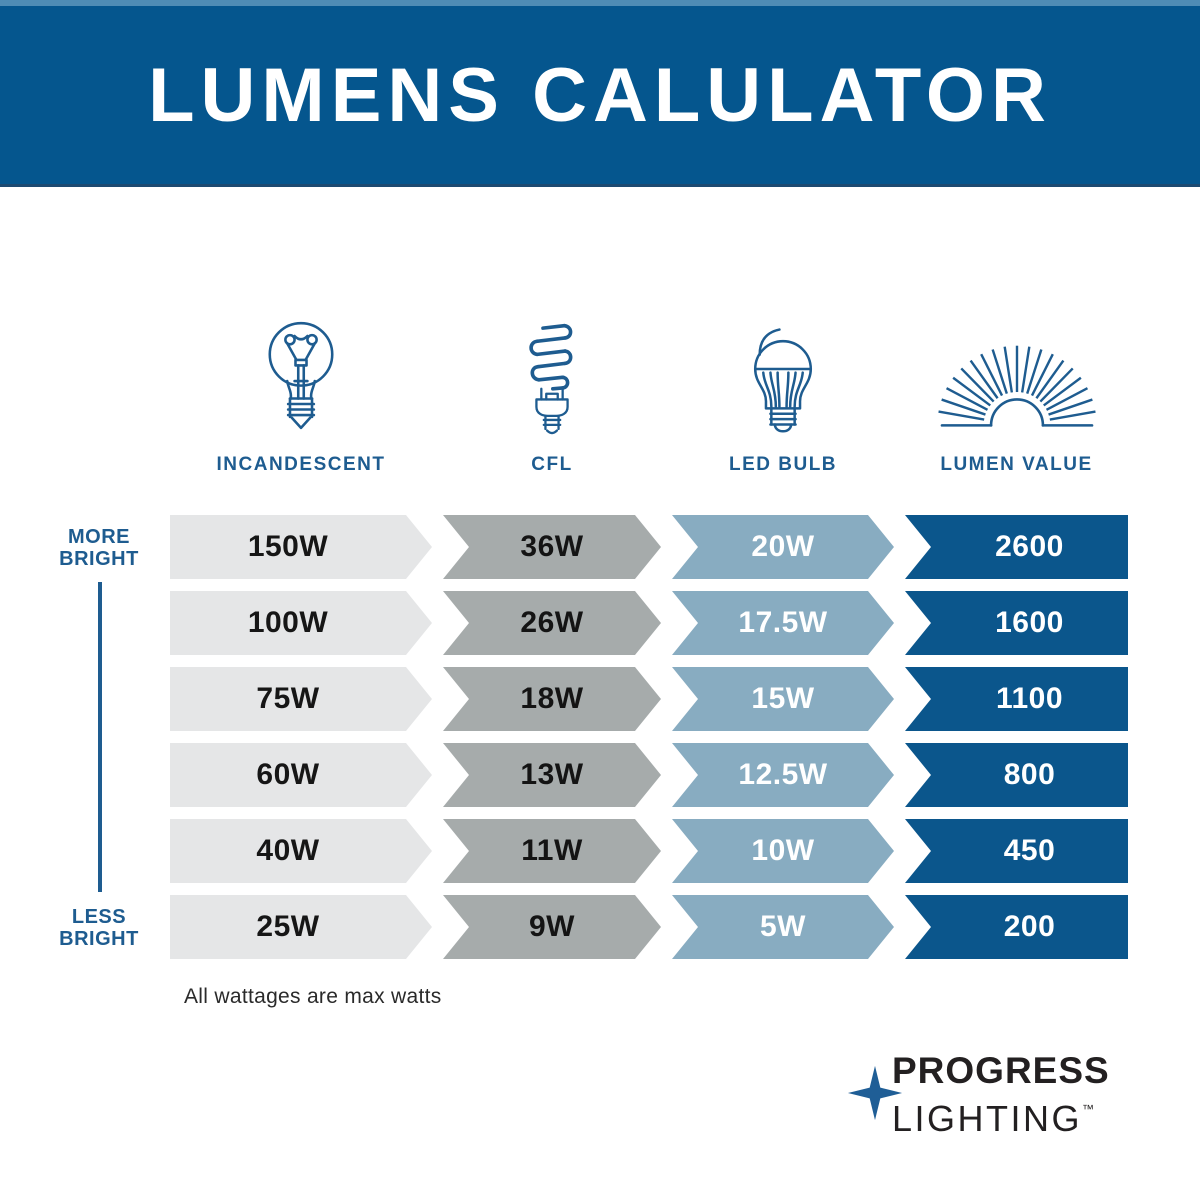 The image size is (1200, 1200). What do you see at coordinates (1088, 1109) in the screenshot?
I see `trademark-symbol: ™` at bounding box center [1088, 1109].